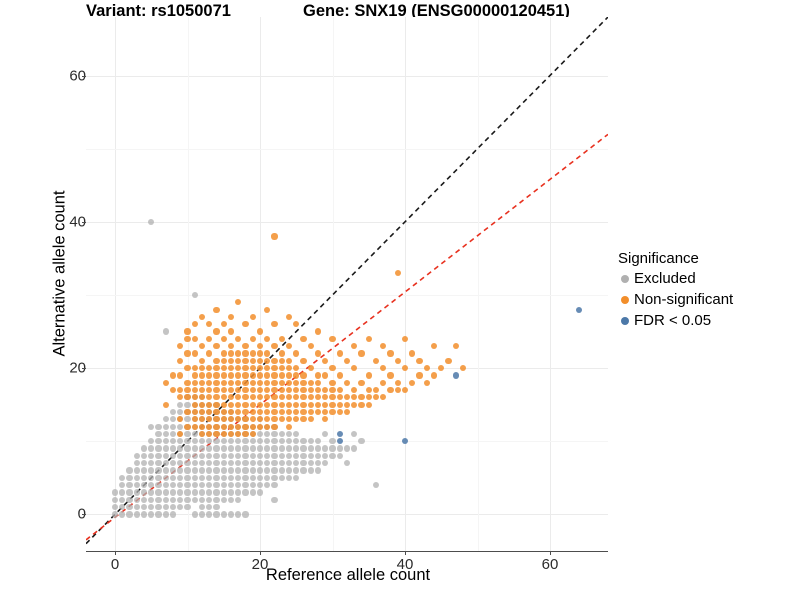  What do you see at coordinates (347, 551) in the screenshot?
I see `x-axis-line` at bounding box center [347, 551].